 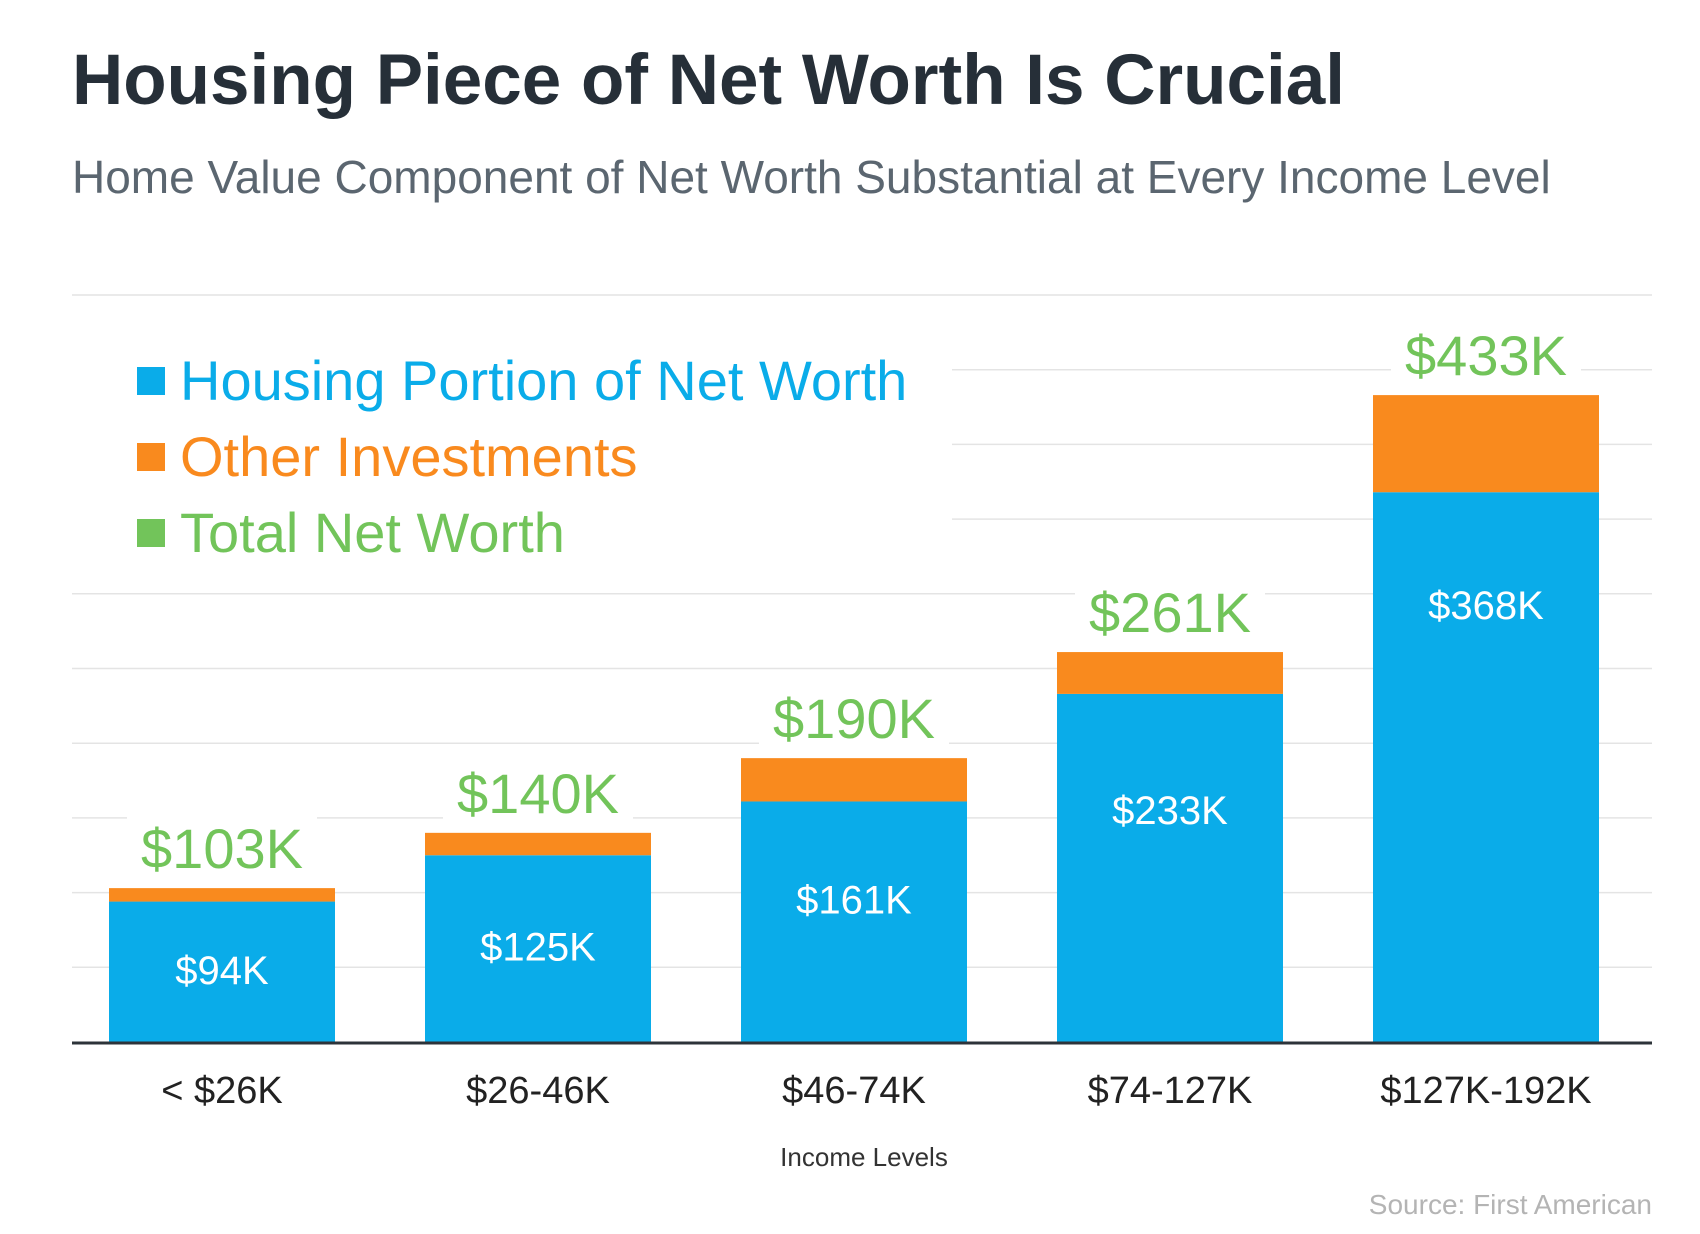 What do you see at coordinates (543, 380) in the screenshot?
I see `legend-label: Housing Portion of Net Worth` at bounding box center [543, 380].